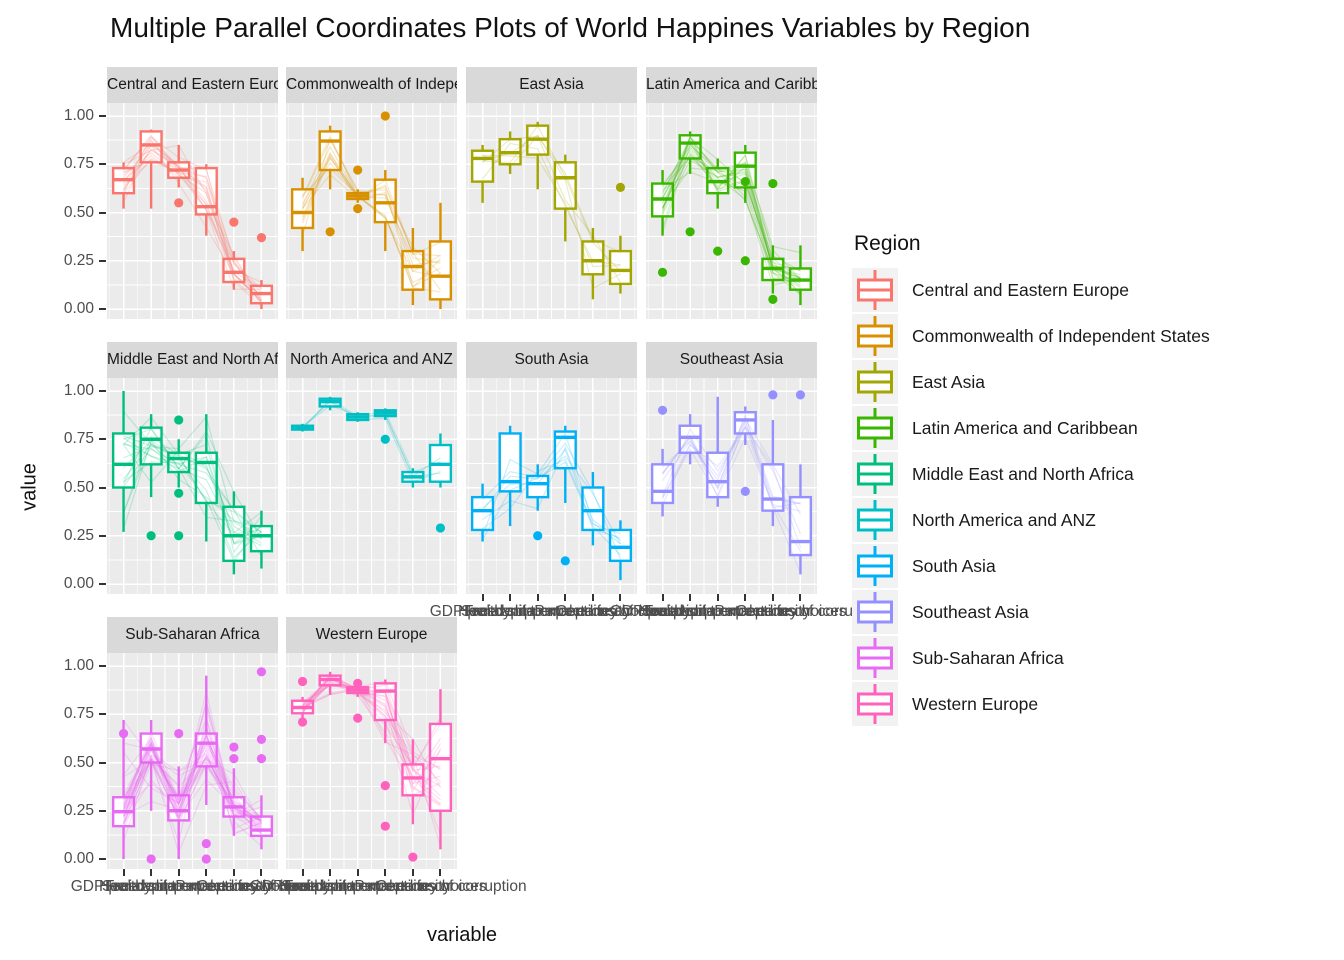  I want to click on legend-item-label: Middle East and North Africa, so click(1023, 473).